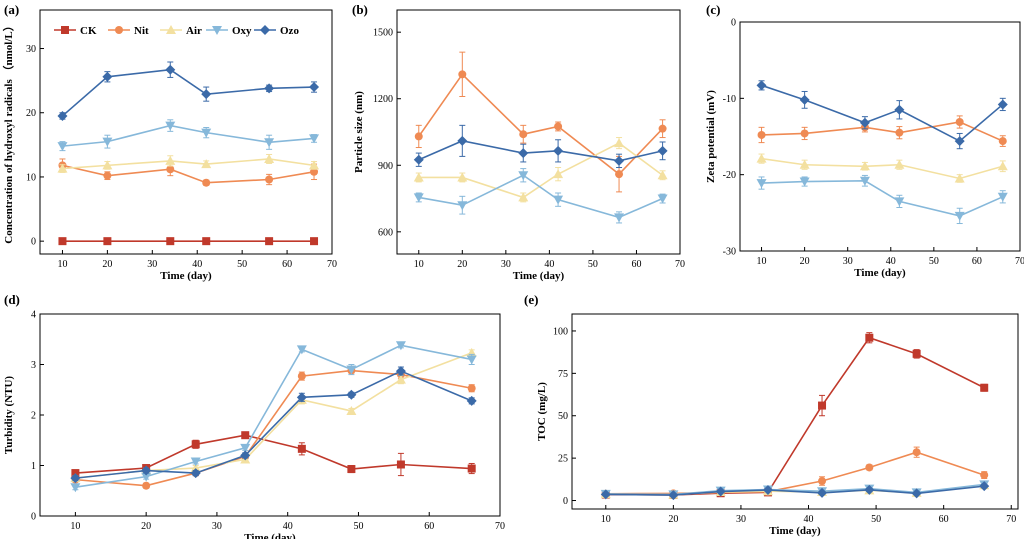 Image resolution: width=1024 pixels, height=539 pixels. What do you see at coordinates (332, 264) in the screenshot?
I see `x-tick-label: 70` at bounding box center [332, 264].